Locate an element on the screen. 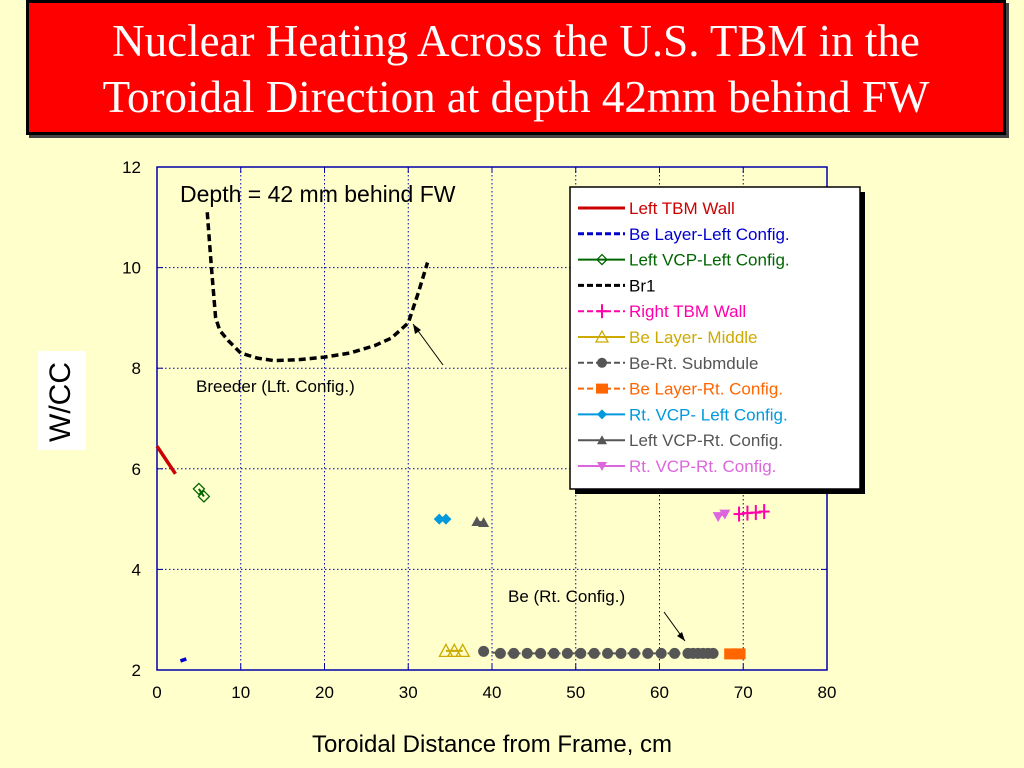  x-tick-label: 30 is located at coordinates (408, 692).